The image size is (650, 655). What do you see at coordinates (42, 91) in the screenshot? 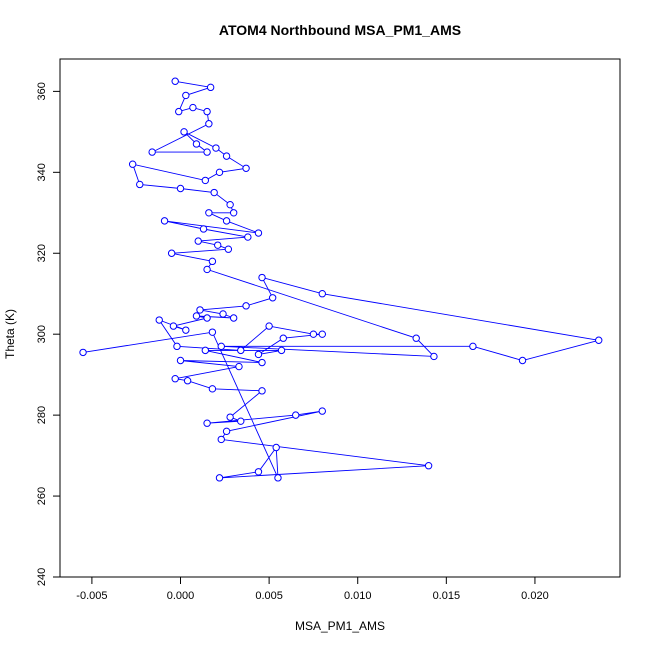
I see `y-tick-label: 360` at bounding box center [42, 91].